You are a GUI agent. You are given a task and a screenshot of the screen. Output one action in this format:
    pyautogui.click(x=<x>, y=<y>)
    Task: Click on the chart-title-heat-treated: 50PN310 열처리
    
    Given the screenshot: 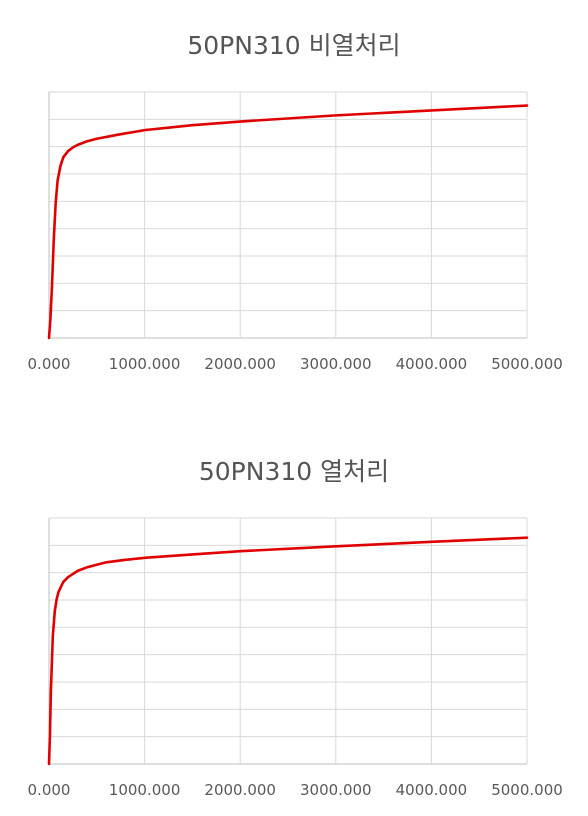 What is the action you would take?
    pyautogui.click(x=294, y=471)
    